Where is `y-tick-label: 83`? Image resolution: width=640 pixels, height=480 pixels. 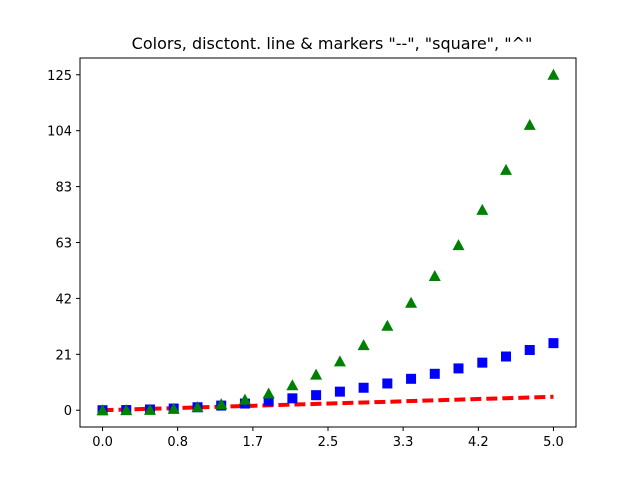 y-tick-label: 83 is located at coordinates (63, 188).